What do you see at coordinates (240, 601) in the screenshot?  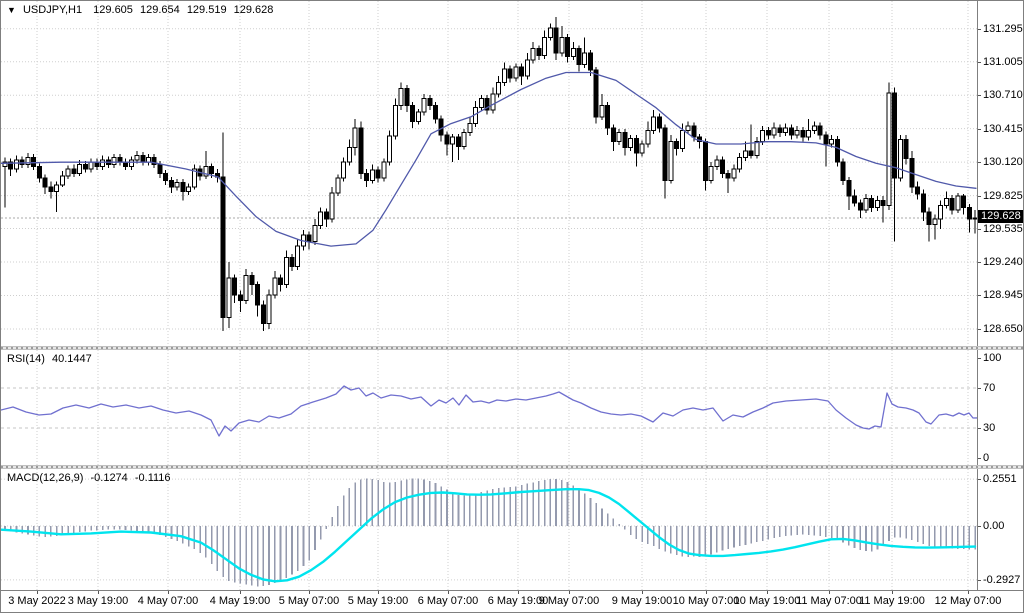 I see `time-tick-label: 4 May 19:00` at bounding box center [240, 601].